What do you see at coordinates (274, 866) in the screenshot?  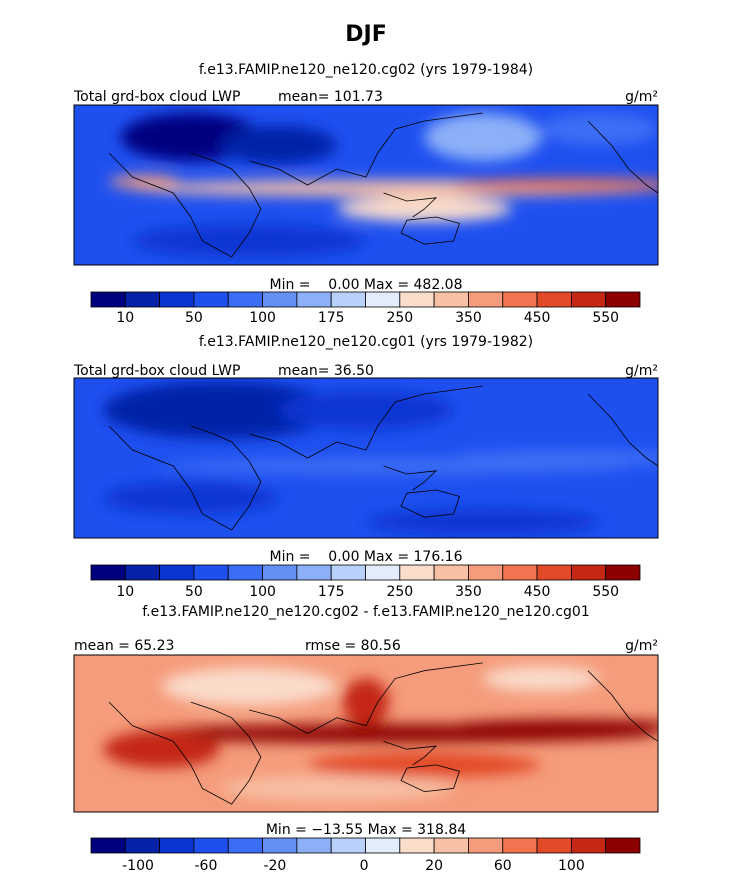 I see `colorbar-label: -20` at bounding box center [274, 866].